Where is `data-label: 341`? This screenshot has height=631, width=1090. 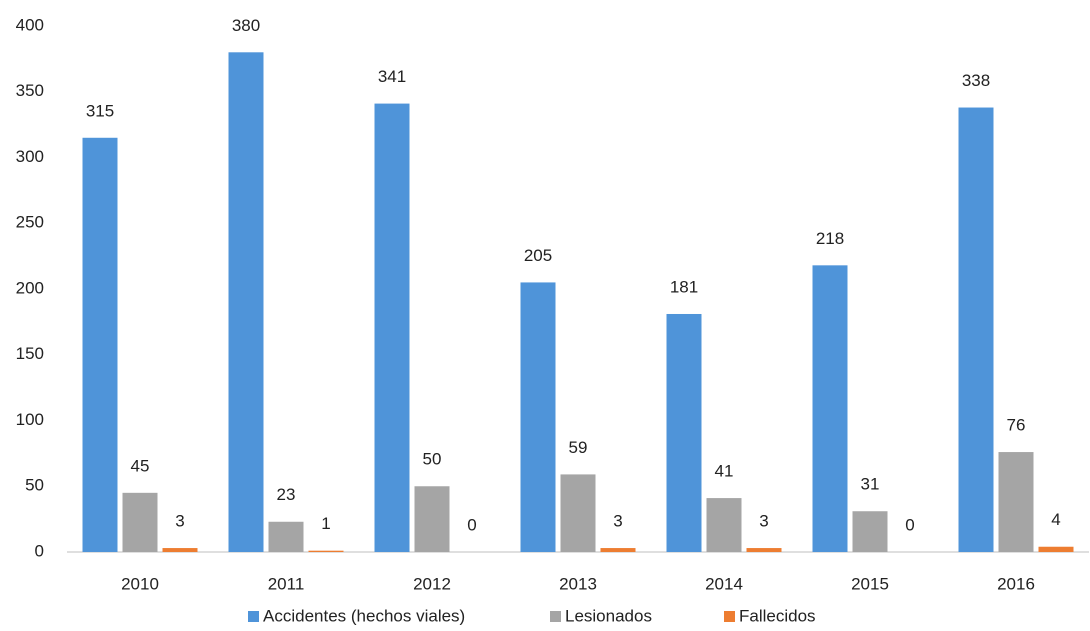 data-label: 341 is located at coordinates (392, 76).